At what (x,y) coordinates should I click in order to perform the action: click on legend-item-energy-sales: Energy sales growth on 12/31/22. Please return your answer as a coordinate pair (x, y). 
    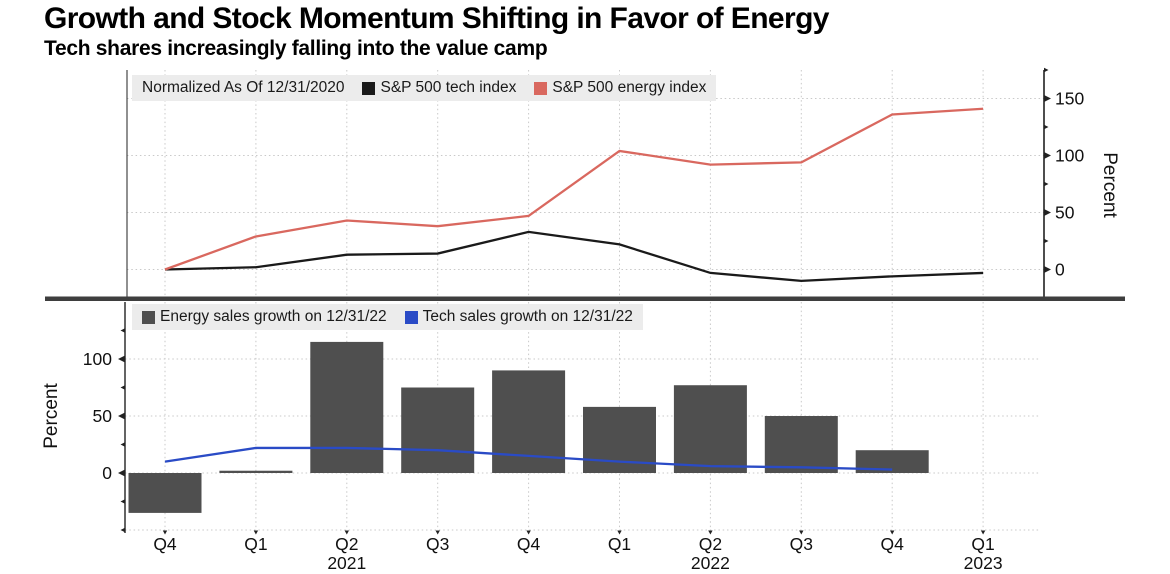
    Looking at the image, I should click on (264, 317).